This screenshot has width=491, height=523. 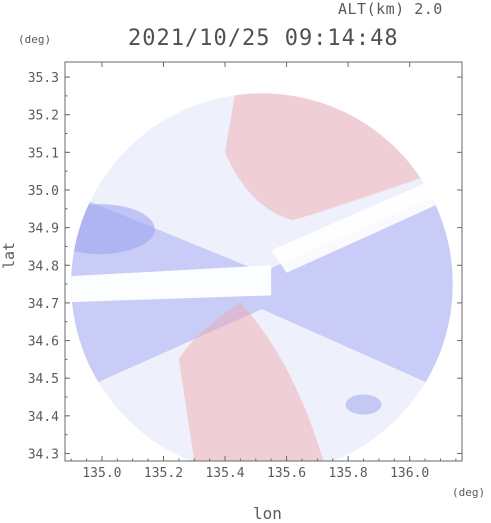 What do you see at coordinates (267, 513) in the screenshot?
I see `x-axis-label: lon` at bounding box center [267, 513].